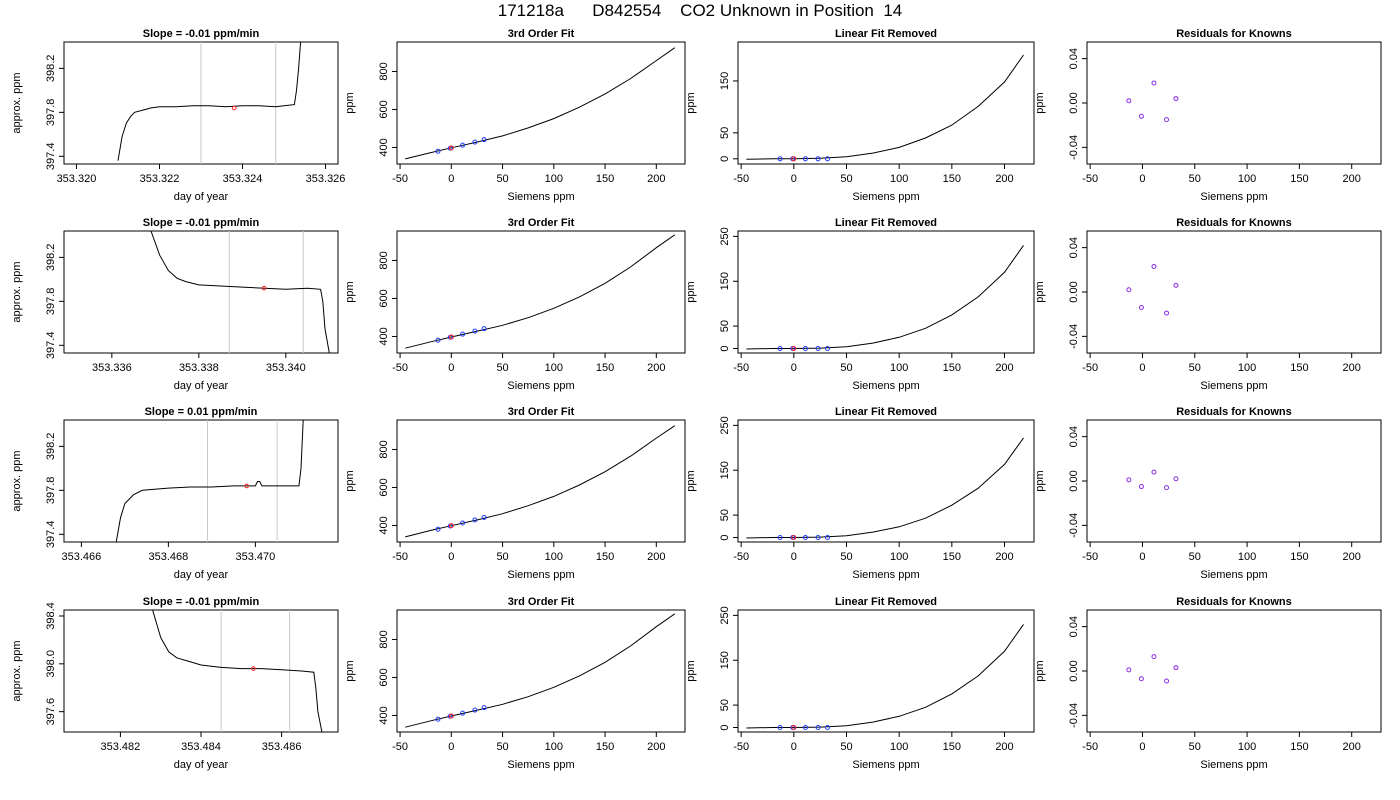  What do you see at coordinates (121, 747) in the screenshot?
I see `x-tick-label: 353.482` at bounding box center [121, 747].